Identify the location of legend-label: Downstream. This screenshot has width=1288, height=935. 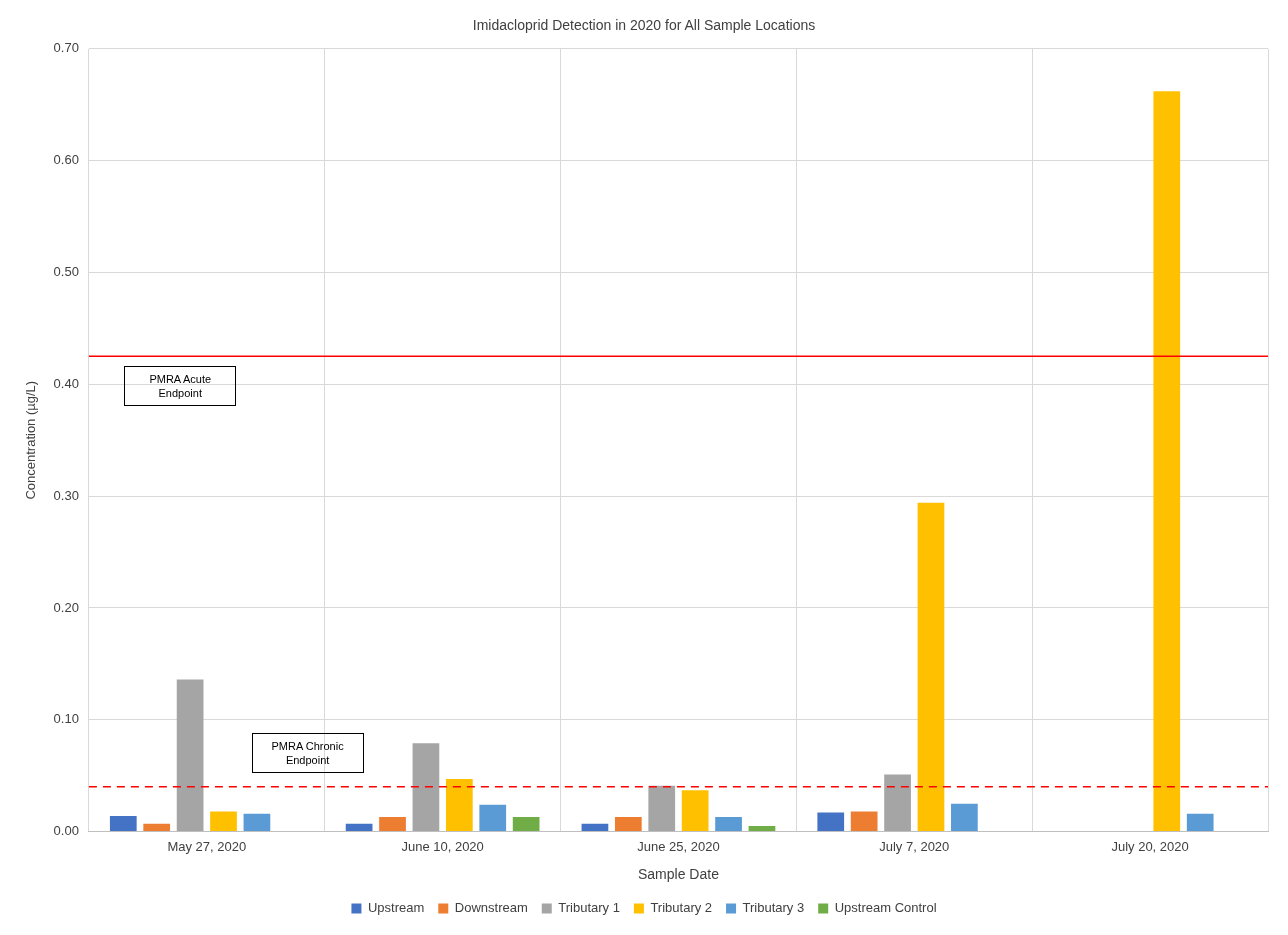
(491, 908).